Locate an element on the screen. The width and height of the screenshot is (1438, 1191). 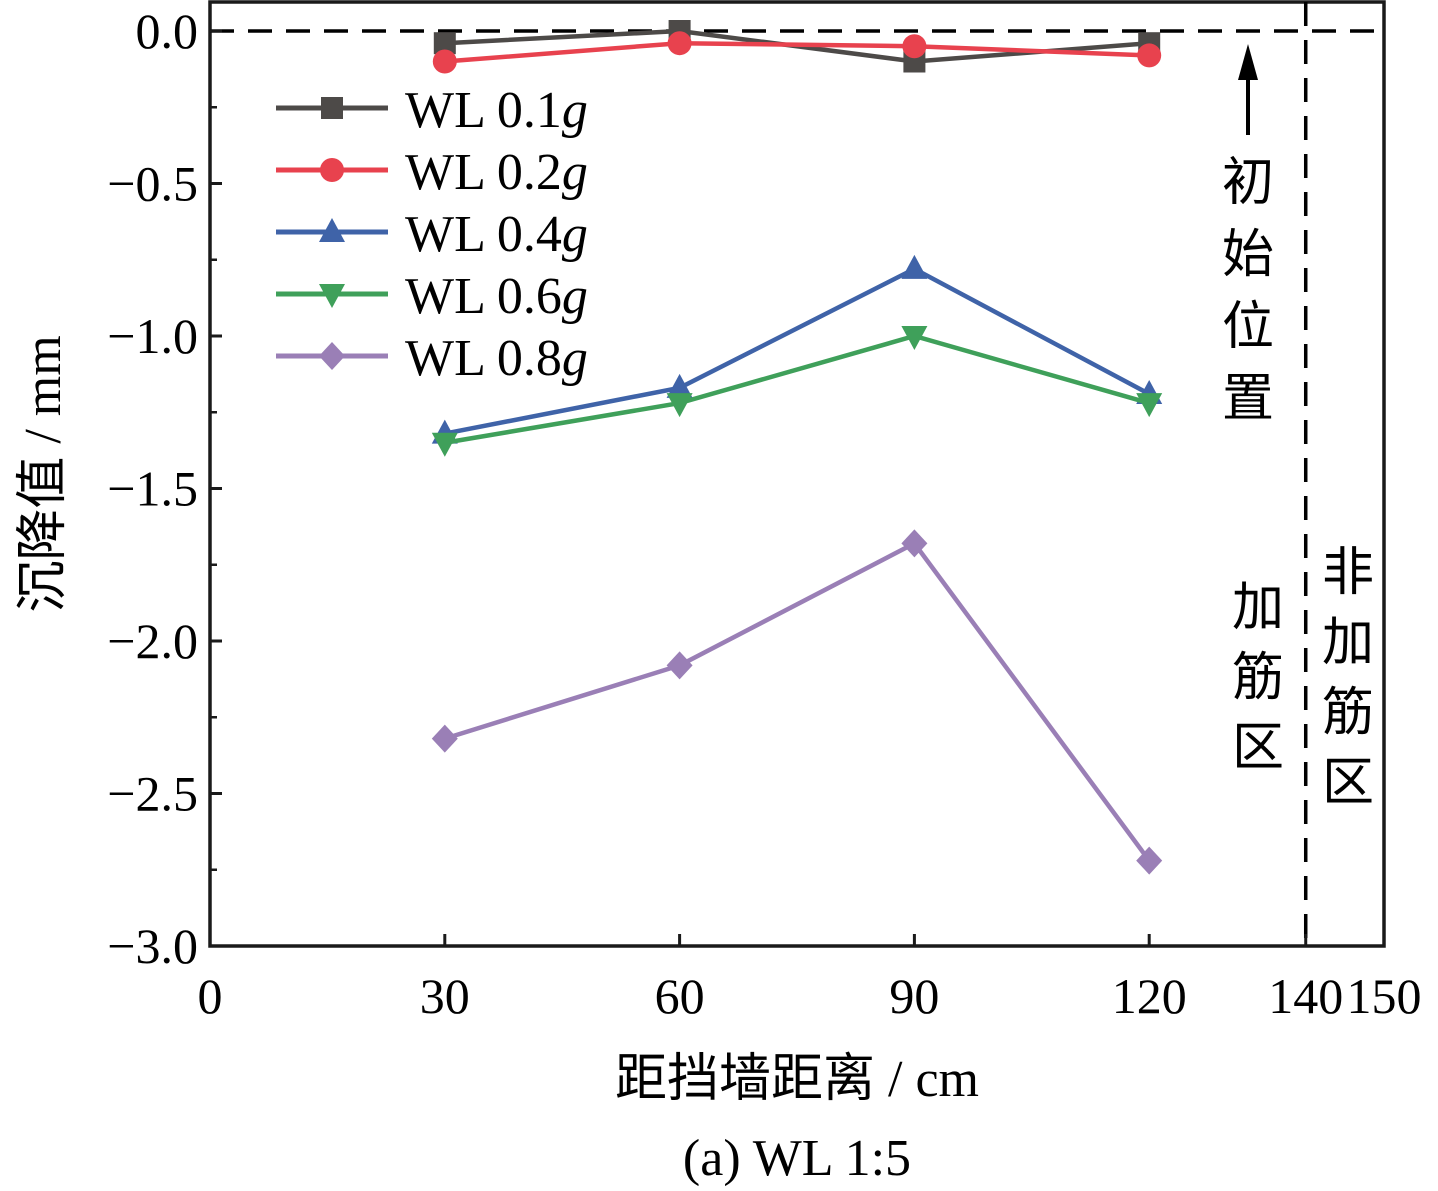
x-tick-label: 60 is located at coordinates (680, 996).